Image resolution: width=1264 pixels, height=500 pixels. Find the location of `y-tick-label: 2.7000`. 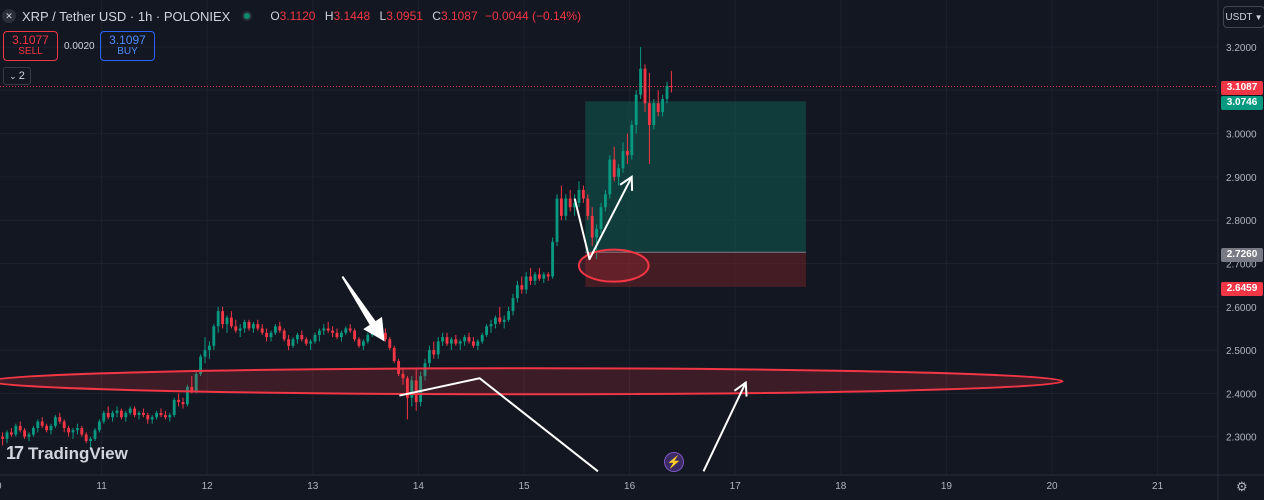

y-tick-label: 2.7000 is located at coordinates (1241, 265).